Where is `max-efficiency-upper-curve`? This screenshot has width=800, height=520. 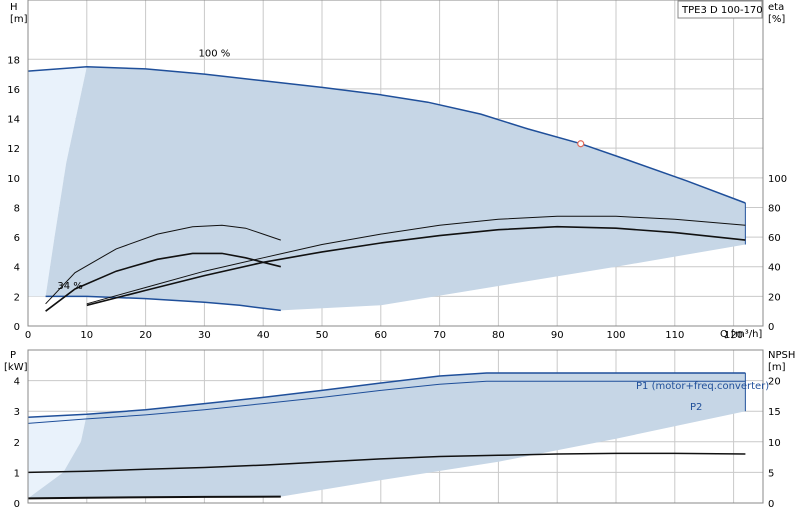 max-efficiency-upper-curve is located at coordinates (416, 260).